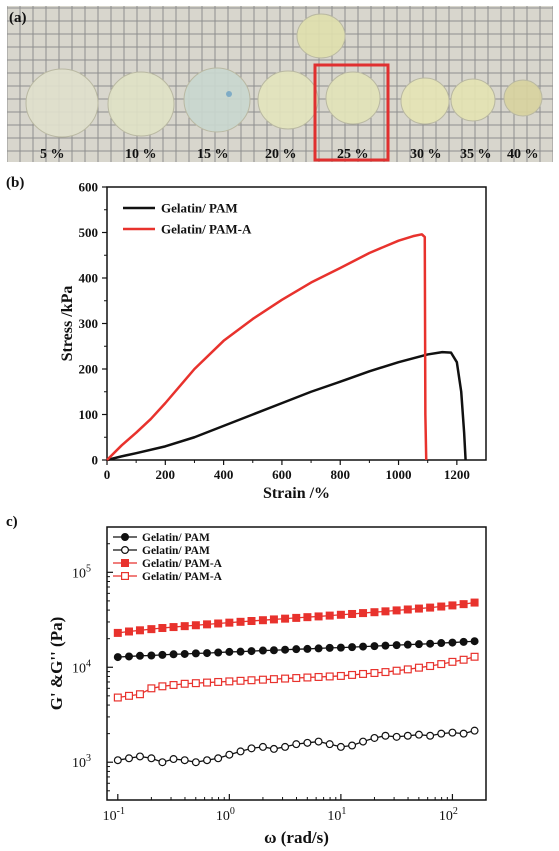  I want to click on panel-b-label: (b), so click(15, 183).